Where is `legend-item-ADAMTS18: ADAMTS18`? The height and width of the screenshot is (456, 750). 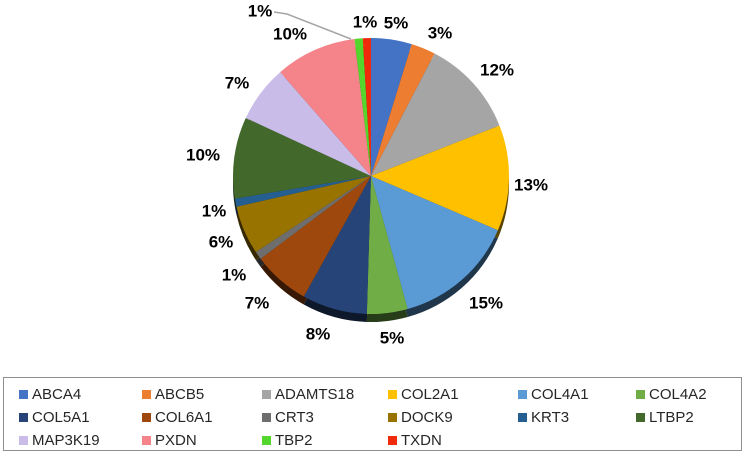 legend-item-ADAMTS18: ADAMTS18 is located at coordinates (325, 394).